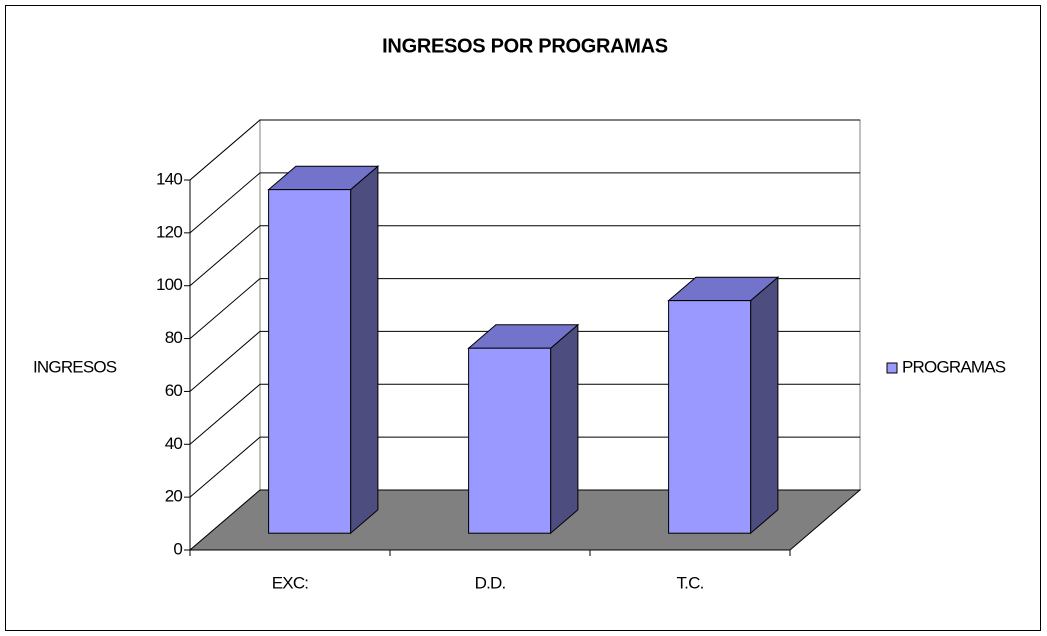 The image size is (1047, 636). What do you see at coordinates (290, 582) in the screenshot?
I see `x-tick-label: EXC:` at bounding box center [290, 582].